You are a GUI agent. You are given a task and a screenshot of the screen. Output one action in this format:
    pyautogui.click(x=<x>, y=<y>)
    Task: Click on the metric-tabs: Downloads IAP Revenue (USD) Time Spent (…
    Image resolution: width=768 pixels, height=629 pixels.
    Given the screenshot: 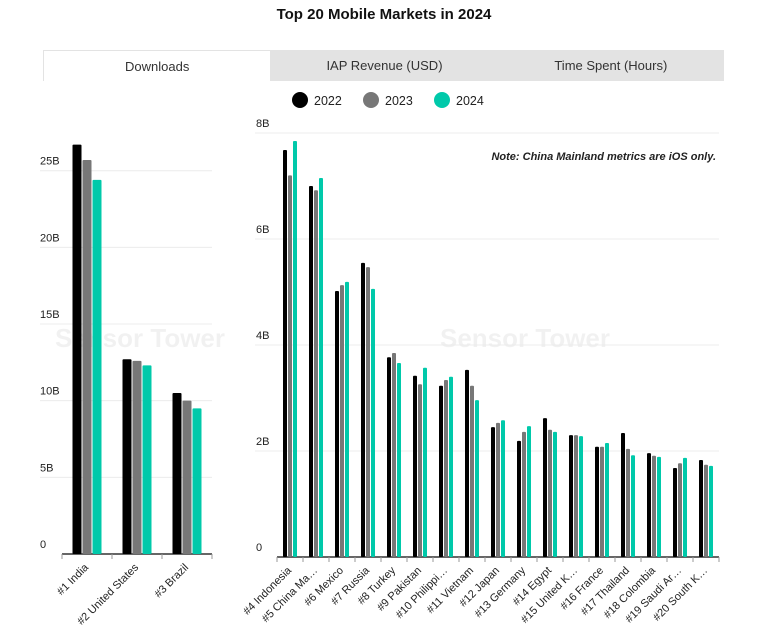 What is the action you would take?
    pyautogui.click(x=383, y=65)
    